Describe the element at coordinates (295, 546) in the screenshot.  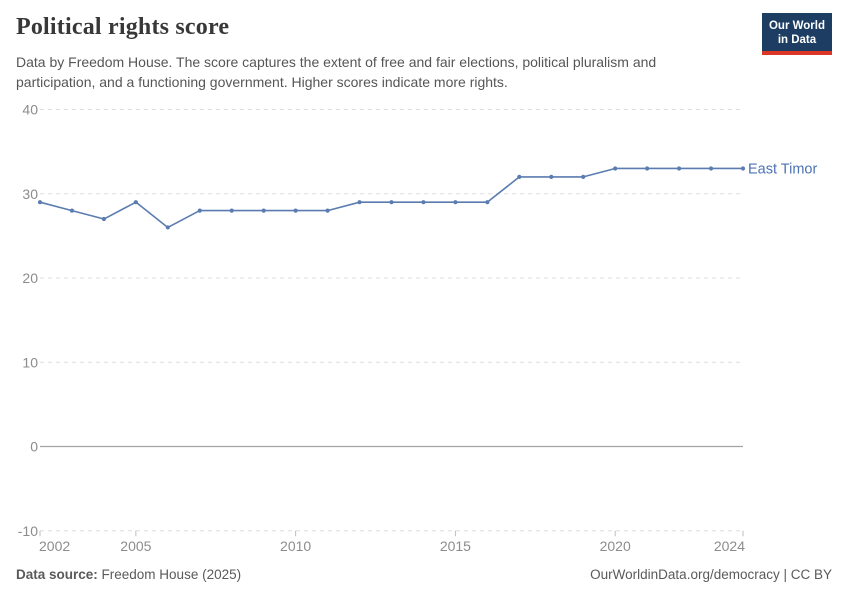
I see `x-axis-tick-label: 2010` at that location.